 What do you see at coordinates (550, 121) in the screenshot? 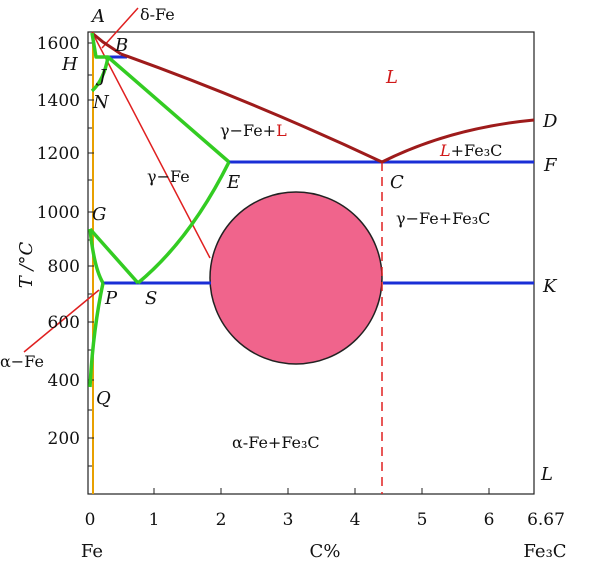
I see `point-d: D` at bounding box center [550, 121].